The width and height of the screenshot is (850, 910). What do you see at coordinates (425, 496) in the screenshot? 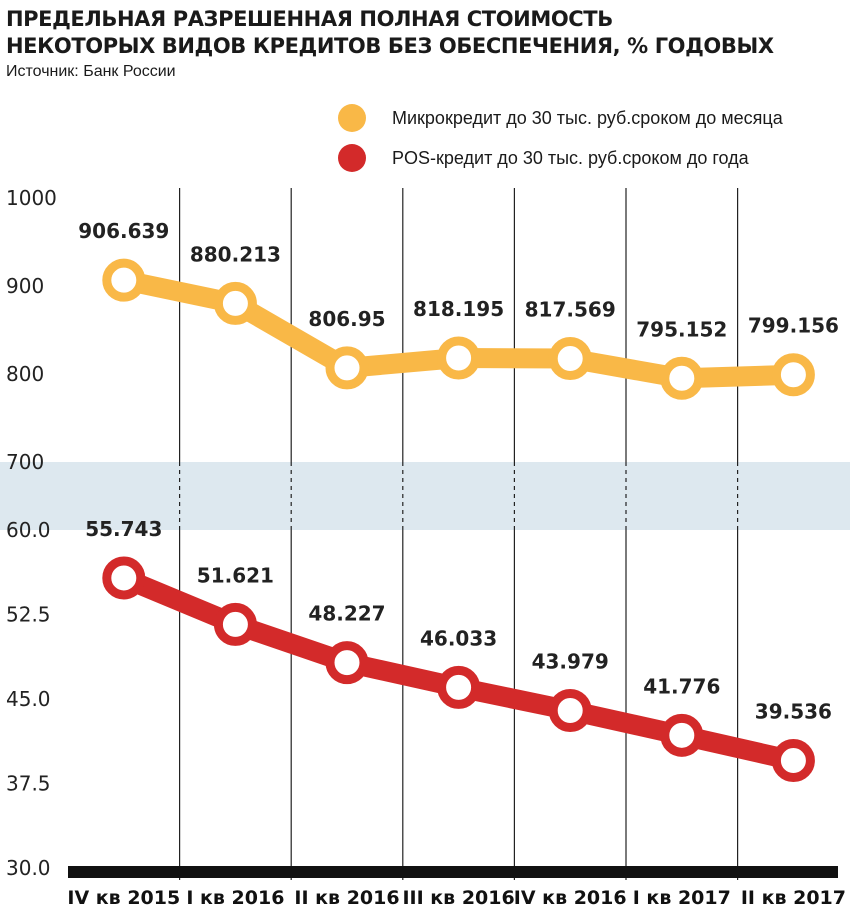
I see `axis-break-band` at bounding box center [425, 496].